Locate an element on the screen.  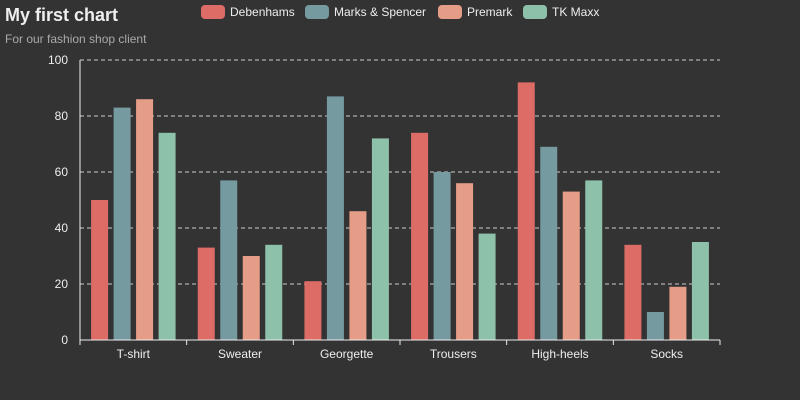
legend-item: Premark is located at coordinates (475, 12).